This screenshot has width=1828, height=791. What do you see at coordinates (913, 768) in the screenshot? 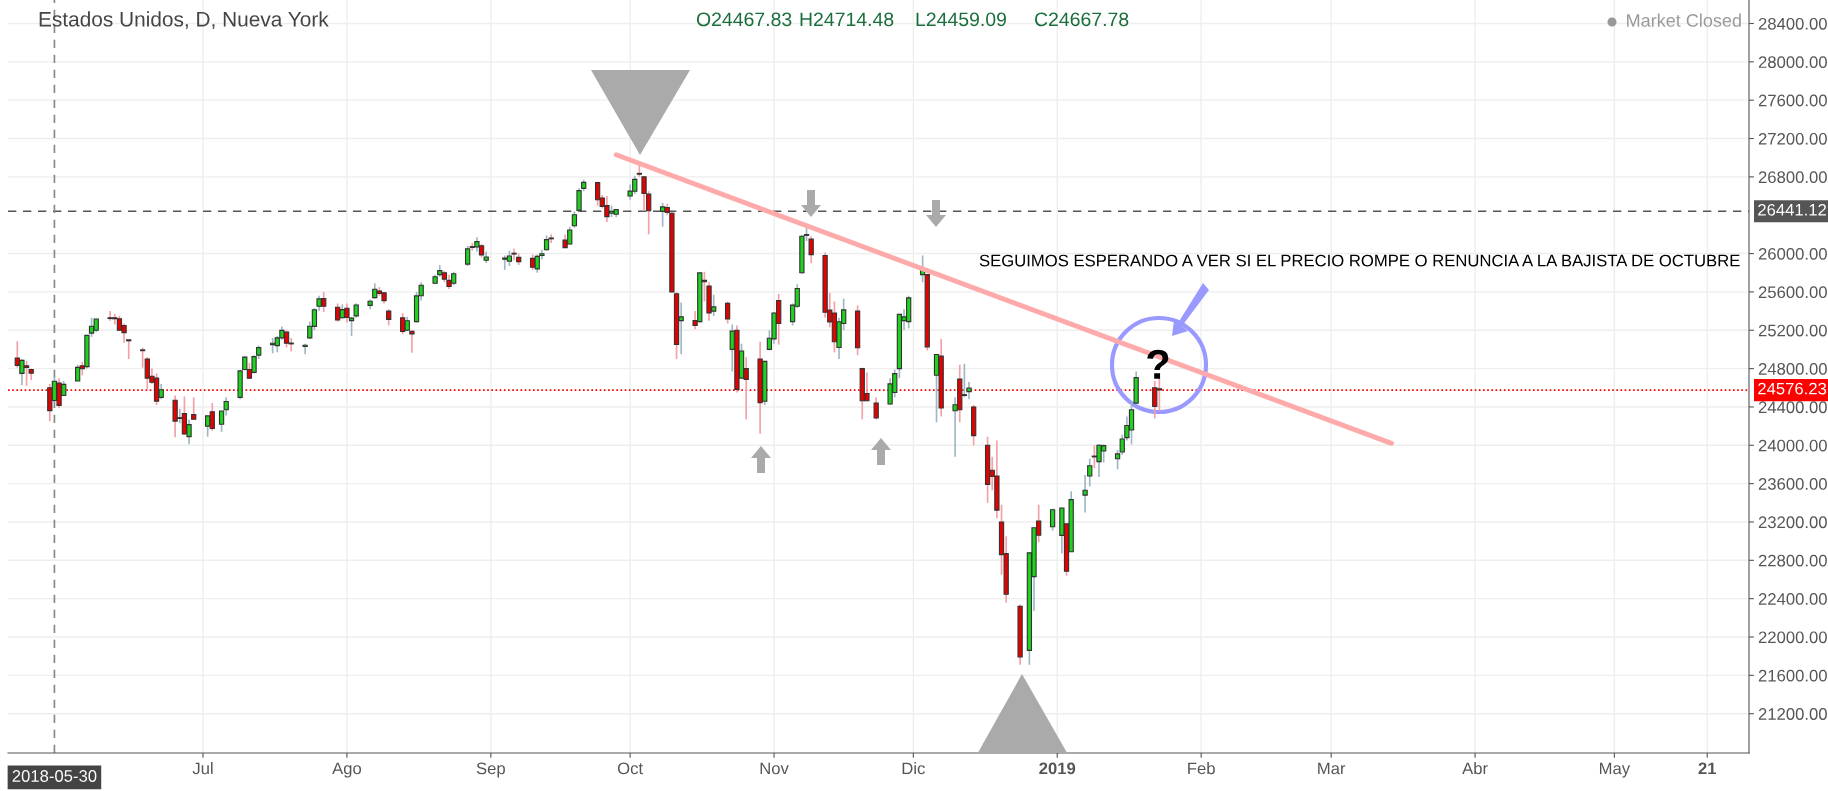
I see `x-tick-label: Dic` at bounding box center [913, 768].